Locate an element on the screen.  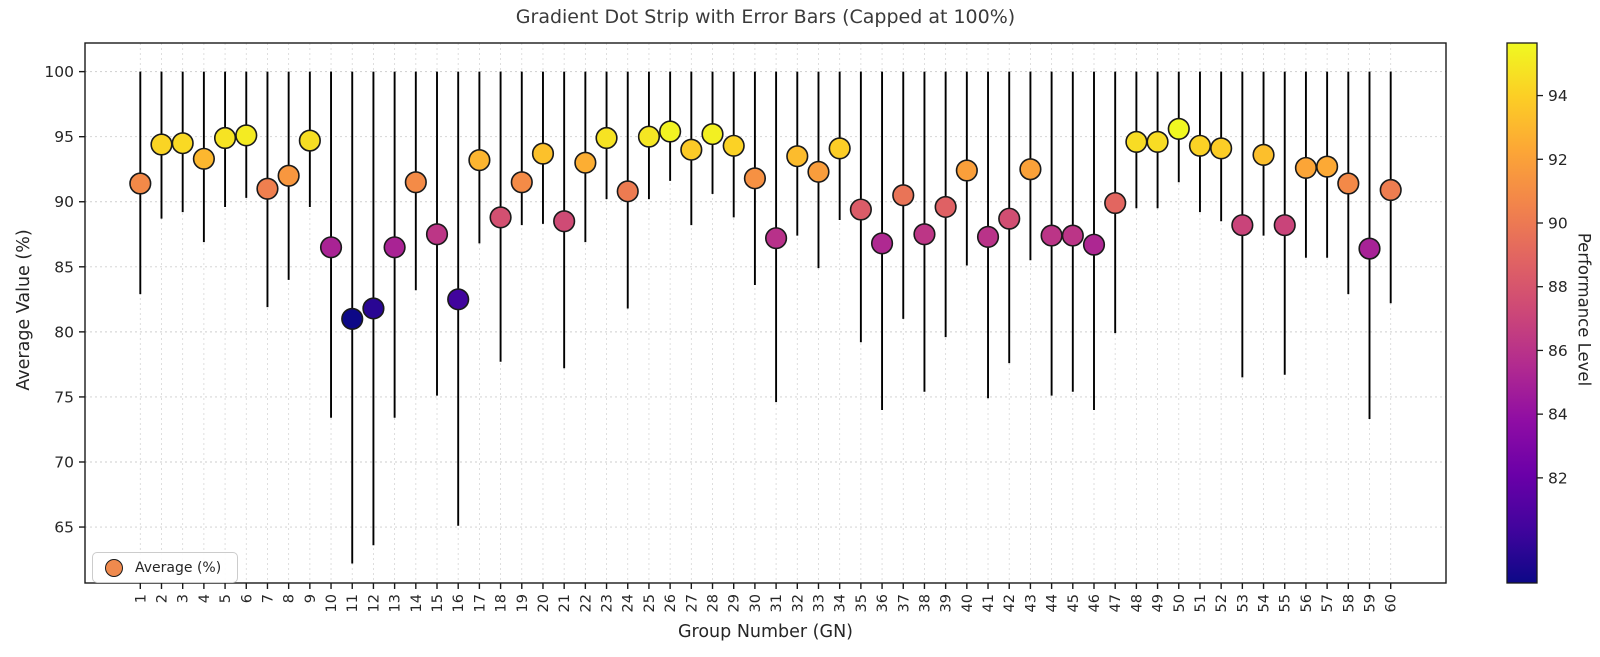
colorbar-tick-label: 92 is located at coordinates (1558, 160).